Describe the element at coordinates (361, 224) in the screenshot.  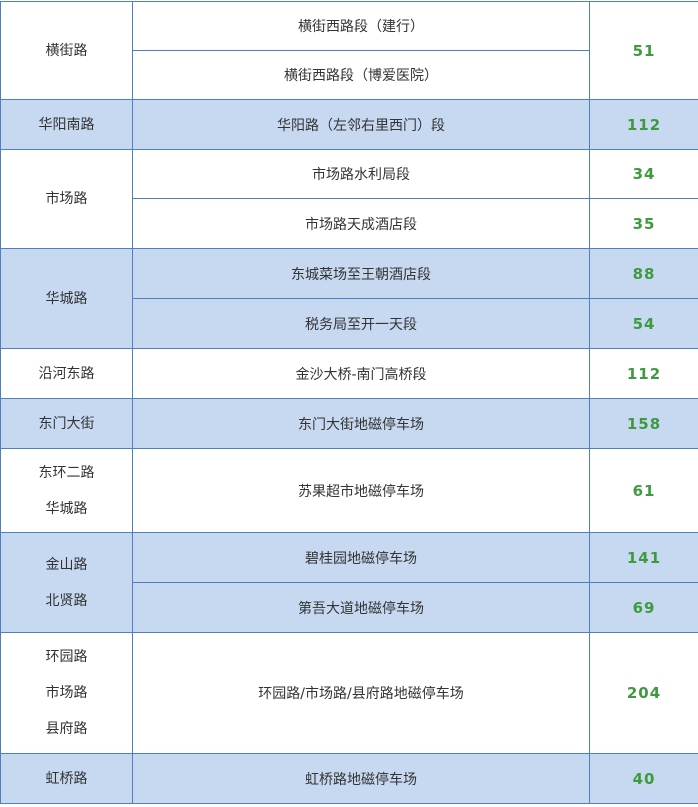
I see `segment-cell: 市场路天成酒店段` at that location.